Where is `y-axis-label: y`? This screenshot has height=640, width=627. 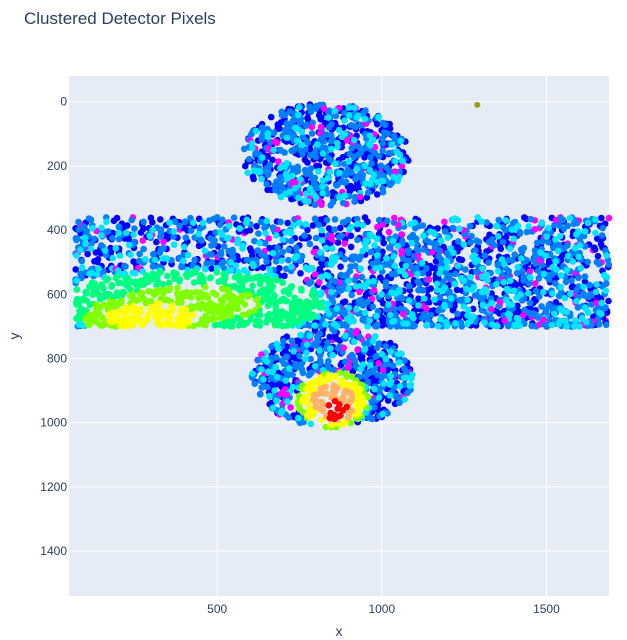
y-axis-label: y is located at coordinates (14, 336).